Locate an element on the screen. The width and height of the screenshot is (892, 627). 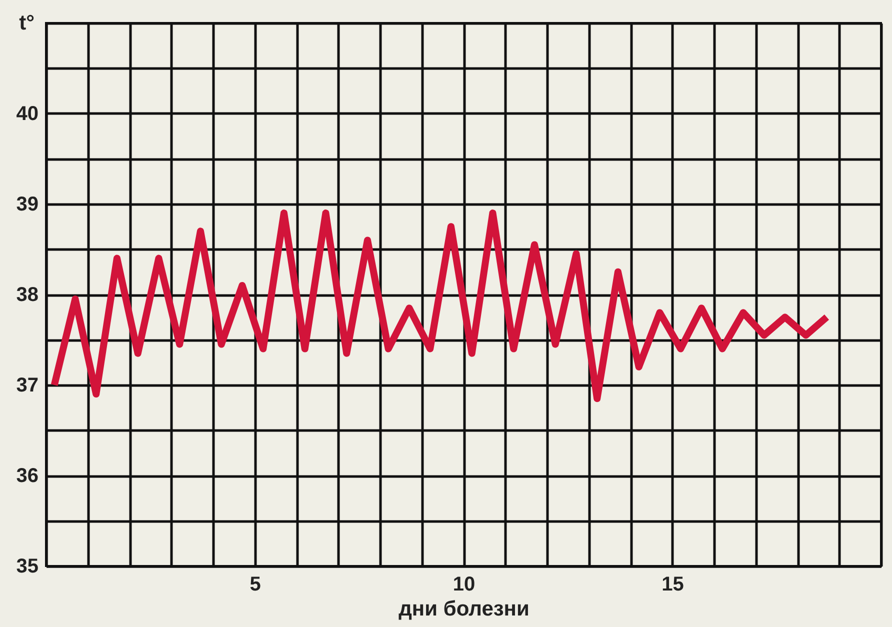
y-tick-label: 39 is located at coordinates (27, 205).